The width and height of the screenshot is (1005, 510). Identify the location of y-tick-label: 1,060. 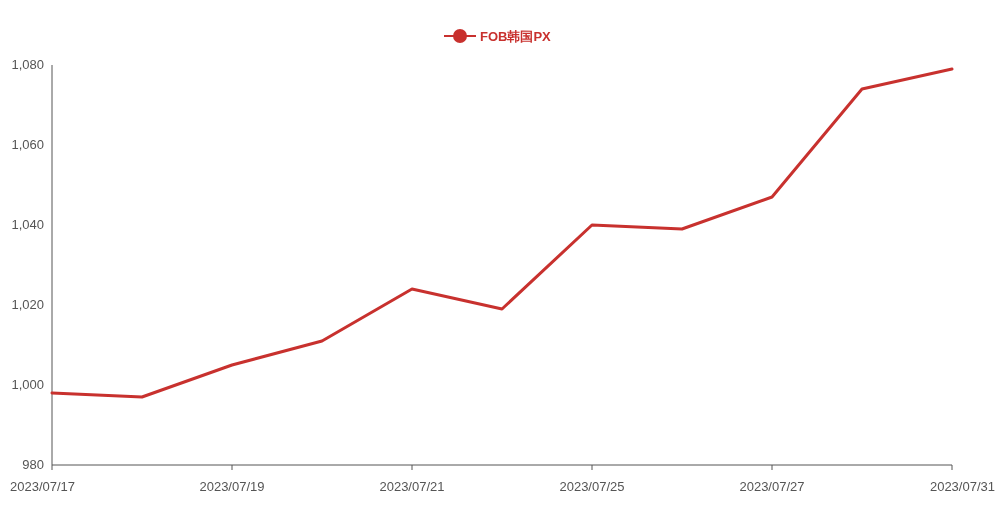
(27, 144).